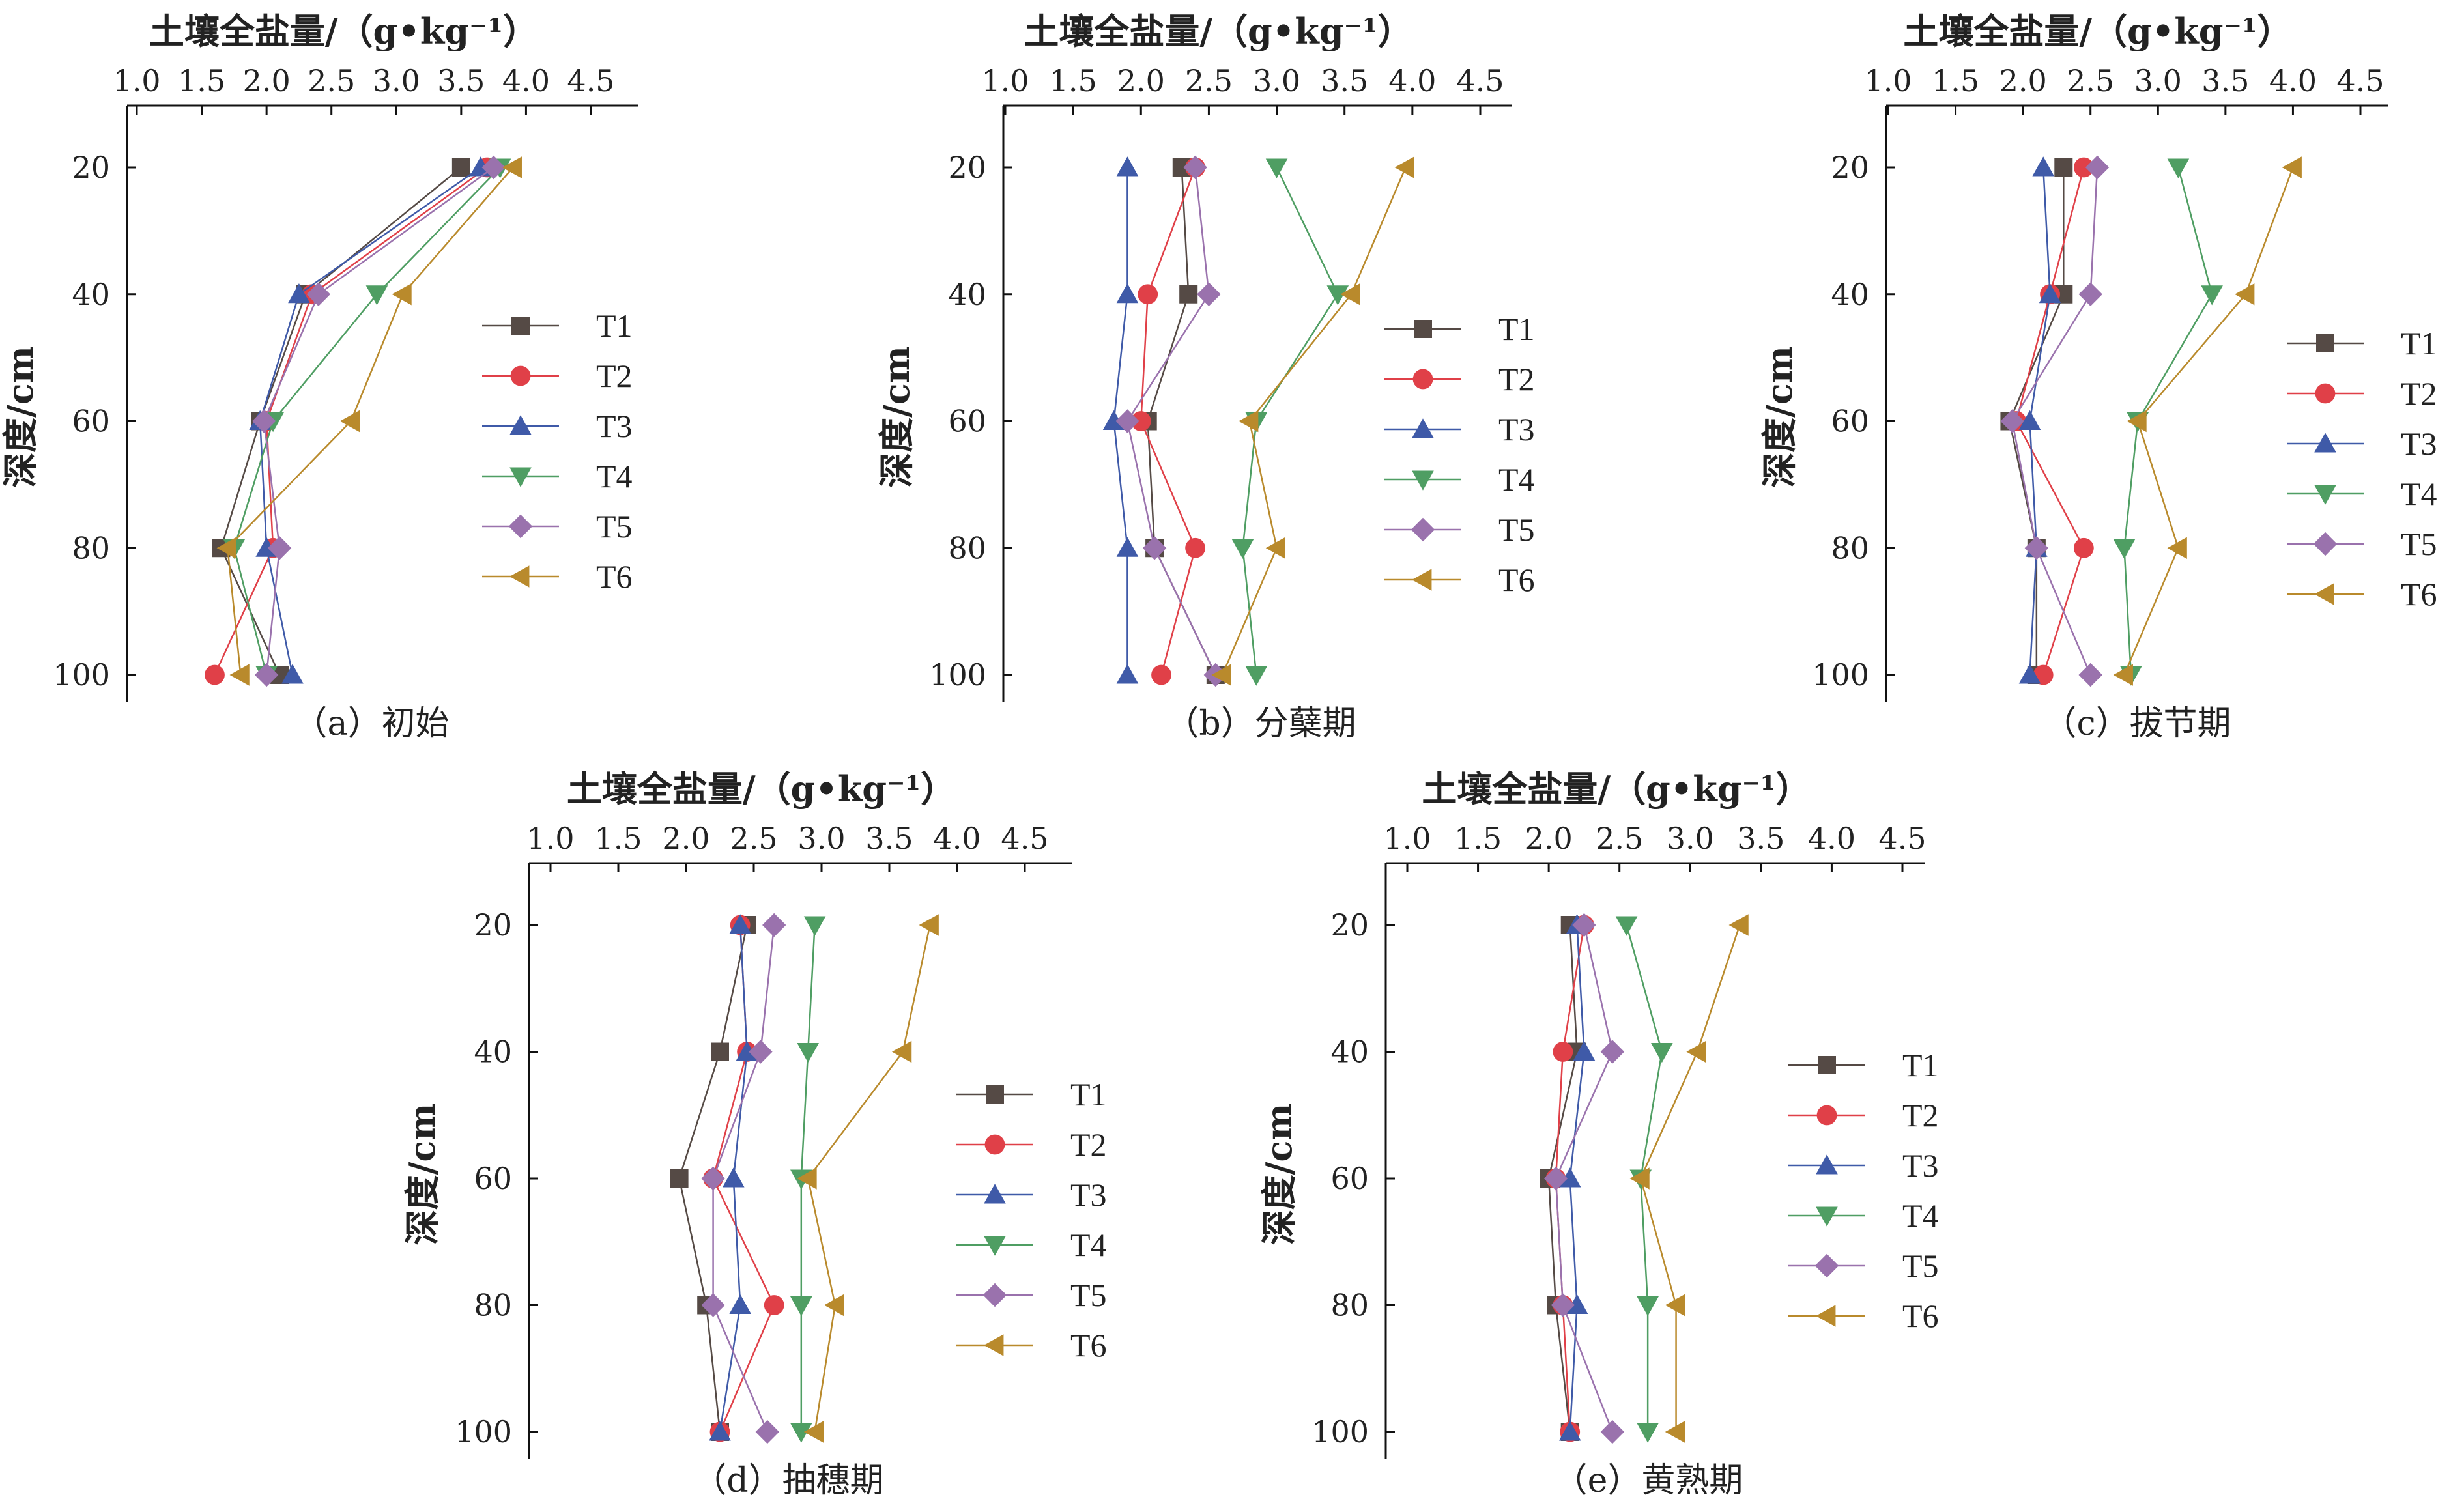 The height and width of the screenshot is (1512, 2451). Describe the element at coordinates (371, 723) in the screenshot. I see `caption-initial: （a）初始` at that location.